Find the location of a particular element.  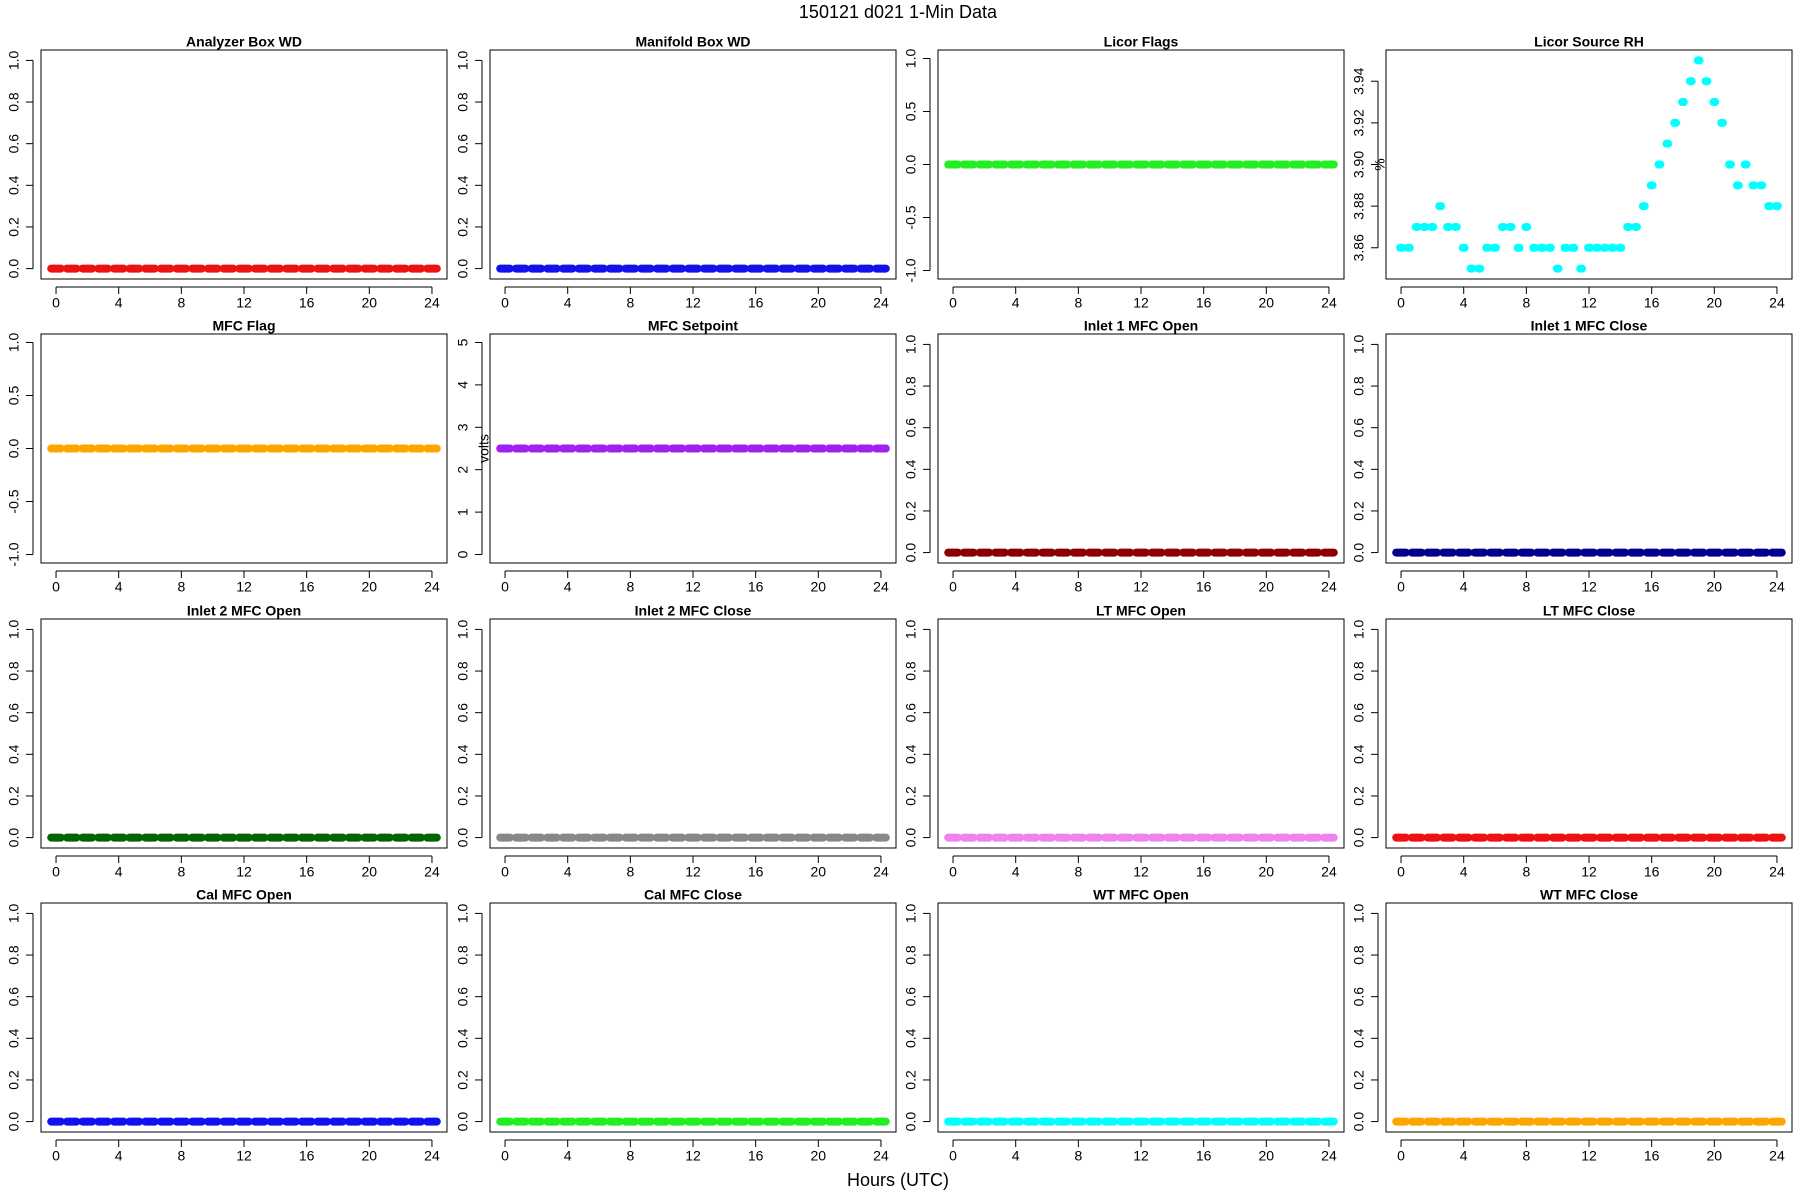

panel-title: MFC Flag is located at coordinates (244, 326).